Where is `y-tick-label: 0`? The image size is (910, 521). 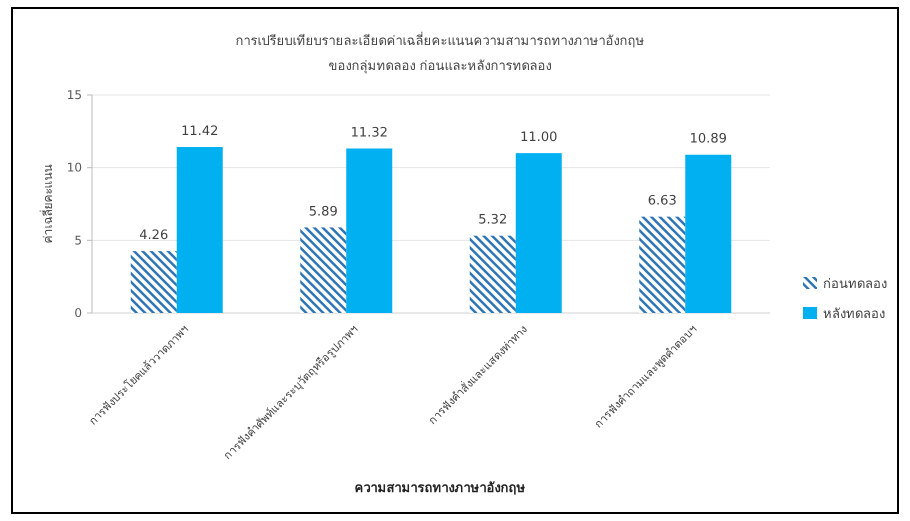 y-tick-label: 0 is located at coordinates (78, 313).